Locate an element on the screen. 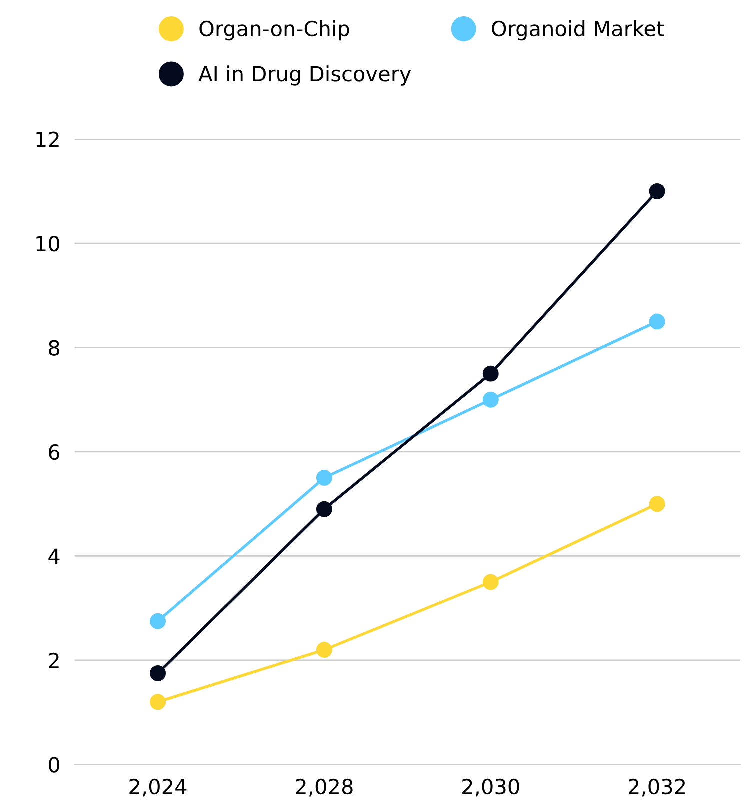 The width and height of the screenshot is (748, 810). x-tick-label: 2,028 is located at coordinates (324, 787).